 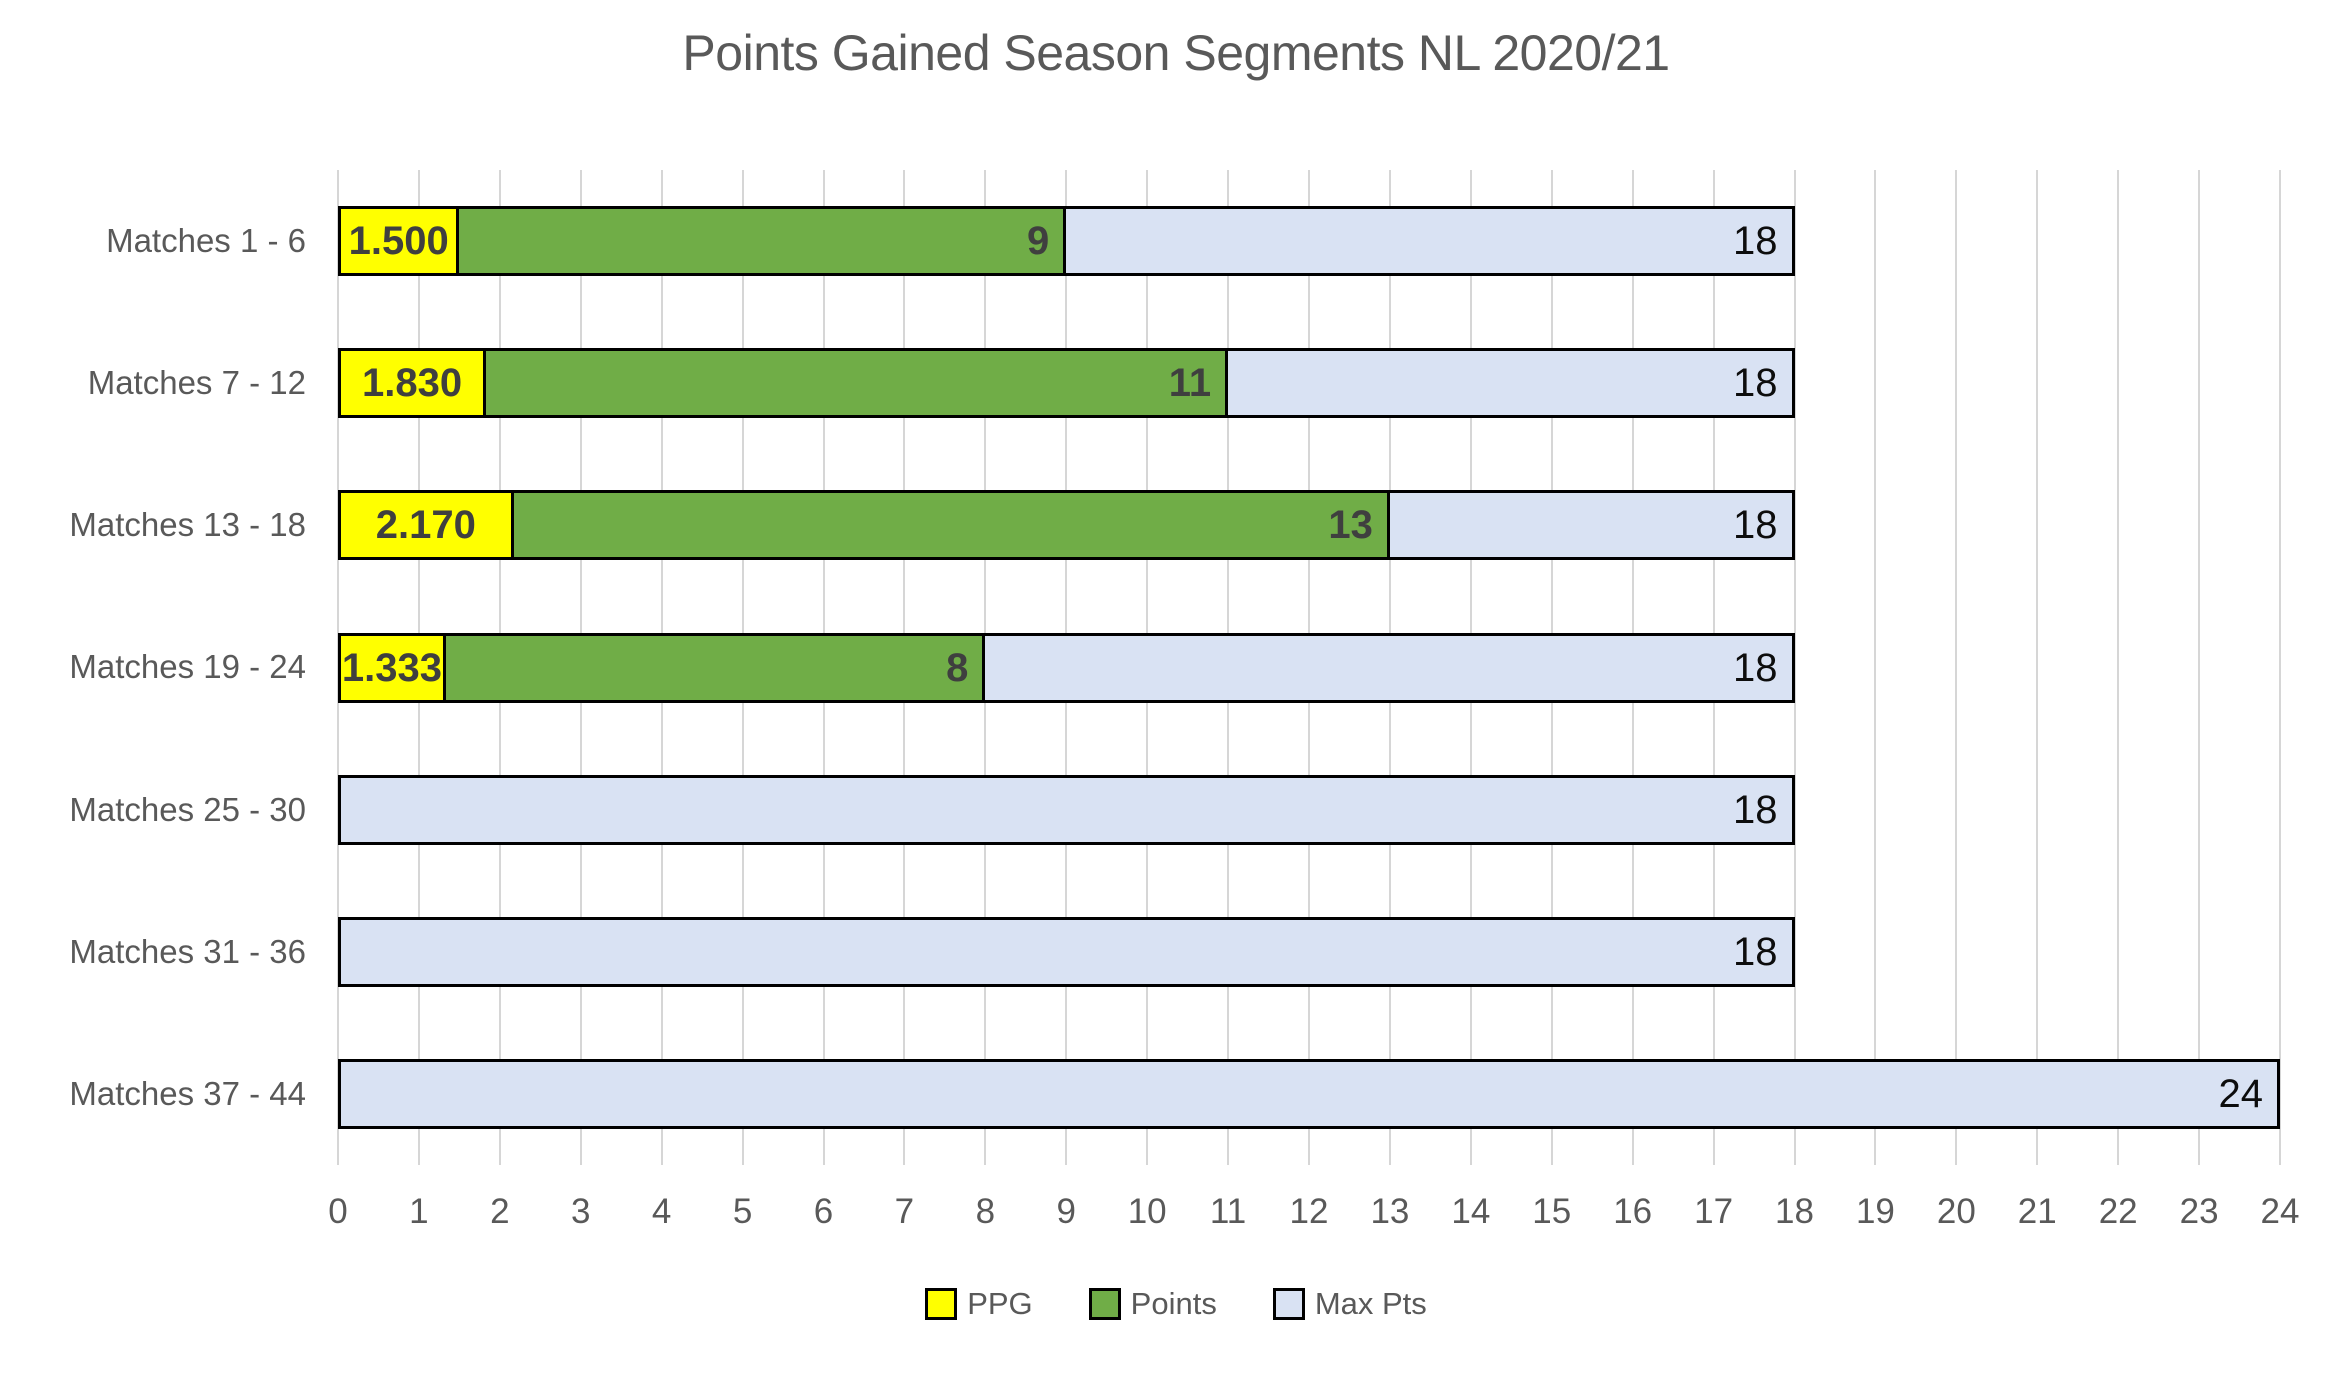 What do you see at coordinates (1794, 667) in the screenshot?
I see `gridline-x18` at bounding box center [1794, 667].